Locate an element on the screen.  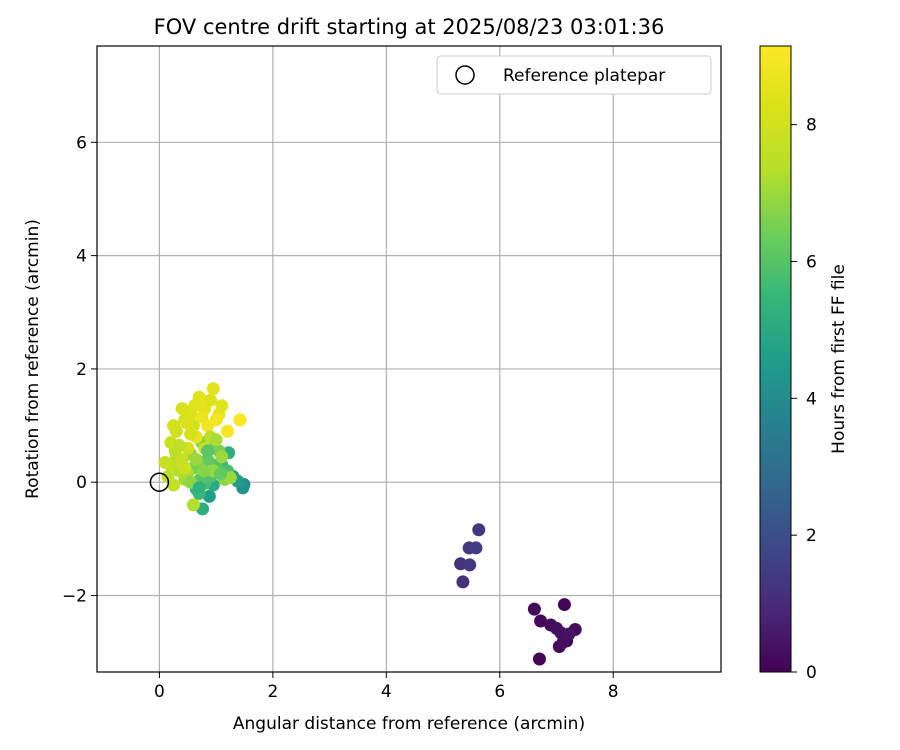
colorbar: 0 2 4 6 8 Hours from first FF file is located at coordinates (804, 364).